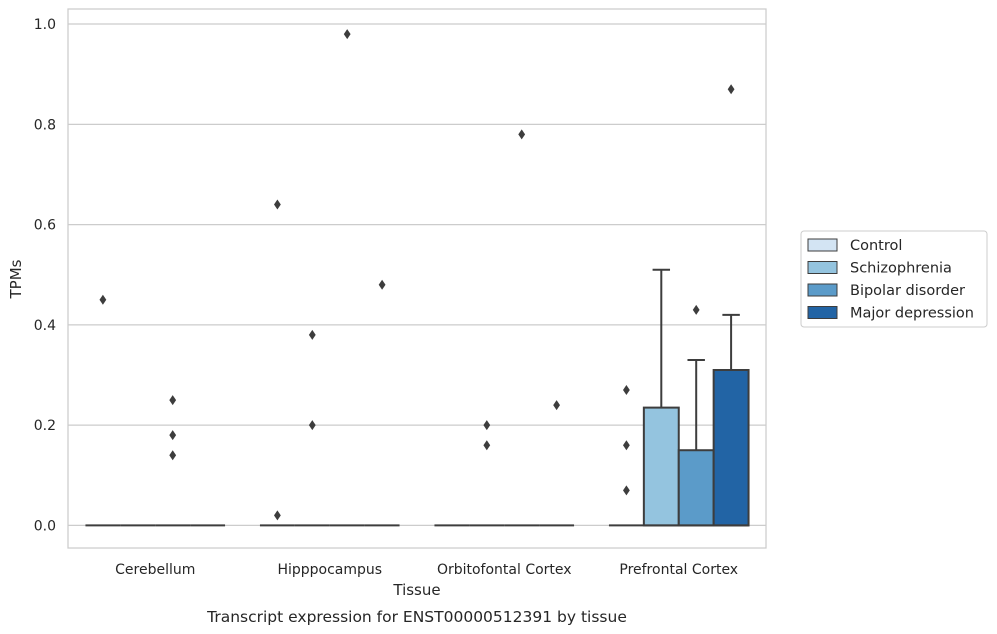  I want to click on y-tick-label: 0.6, so click(45, 226).